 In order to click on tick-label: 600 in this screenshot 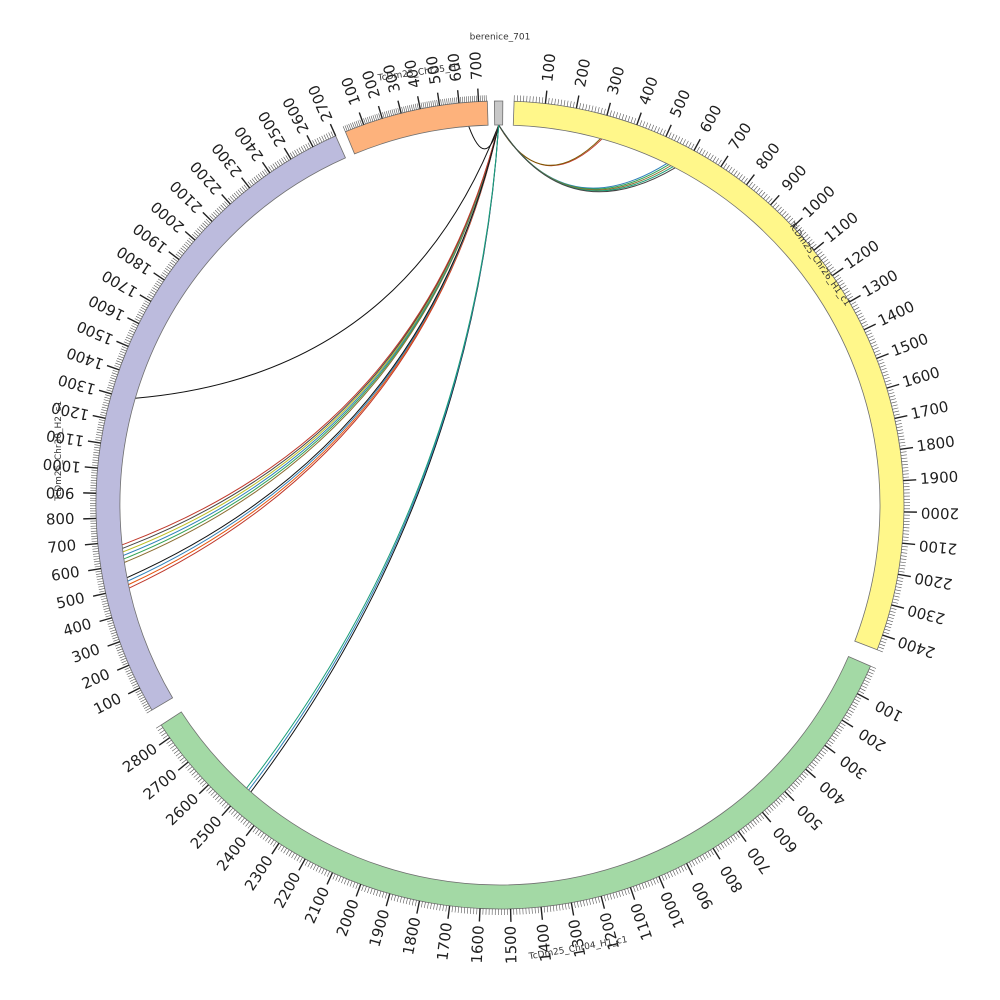, I will do `click(785, 839)`.